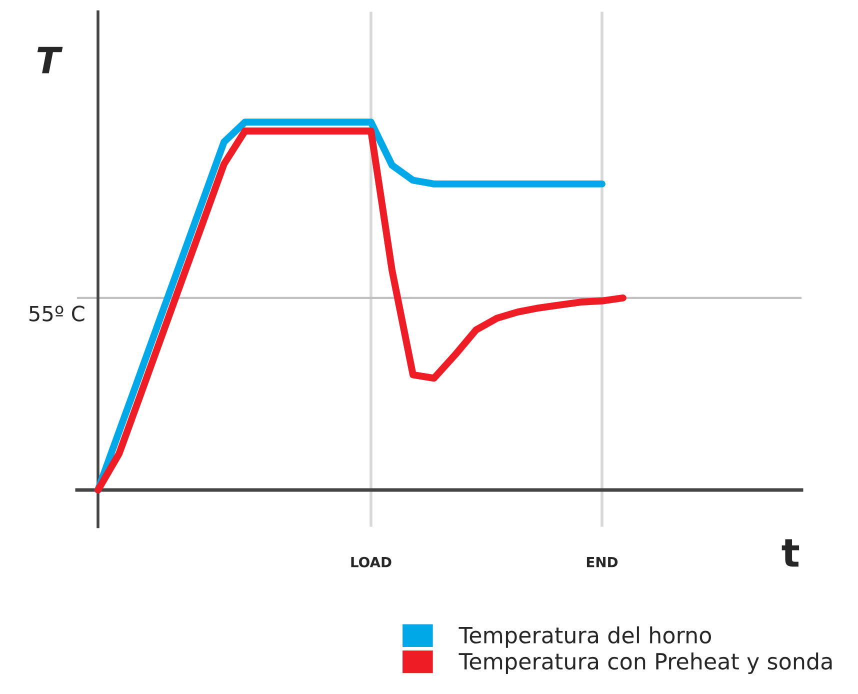 This screenshot has height=694, width=858. Describe the element at coordinates (791, 553) in the screenshot. I see `x-axis-title: t` at that location.